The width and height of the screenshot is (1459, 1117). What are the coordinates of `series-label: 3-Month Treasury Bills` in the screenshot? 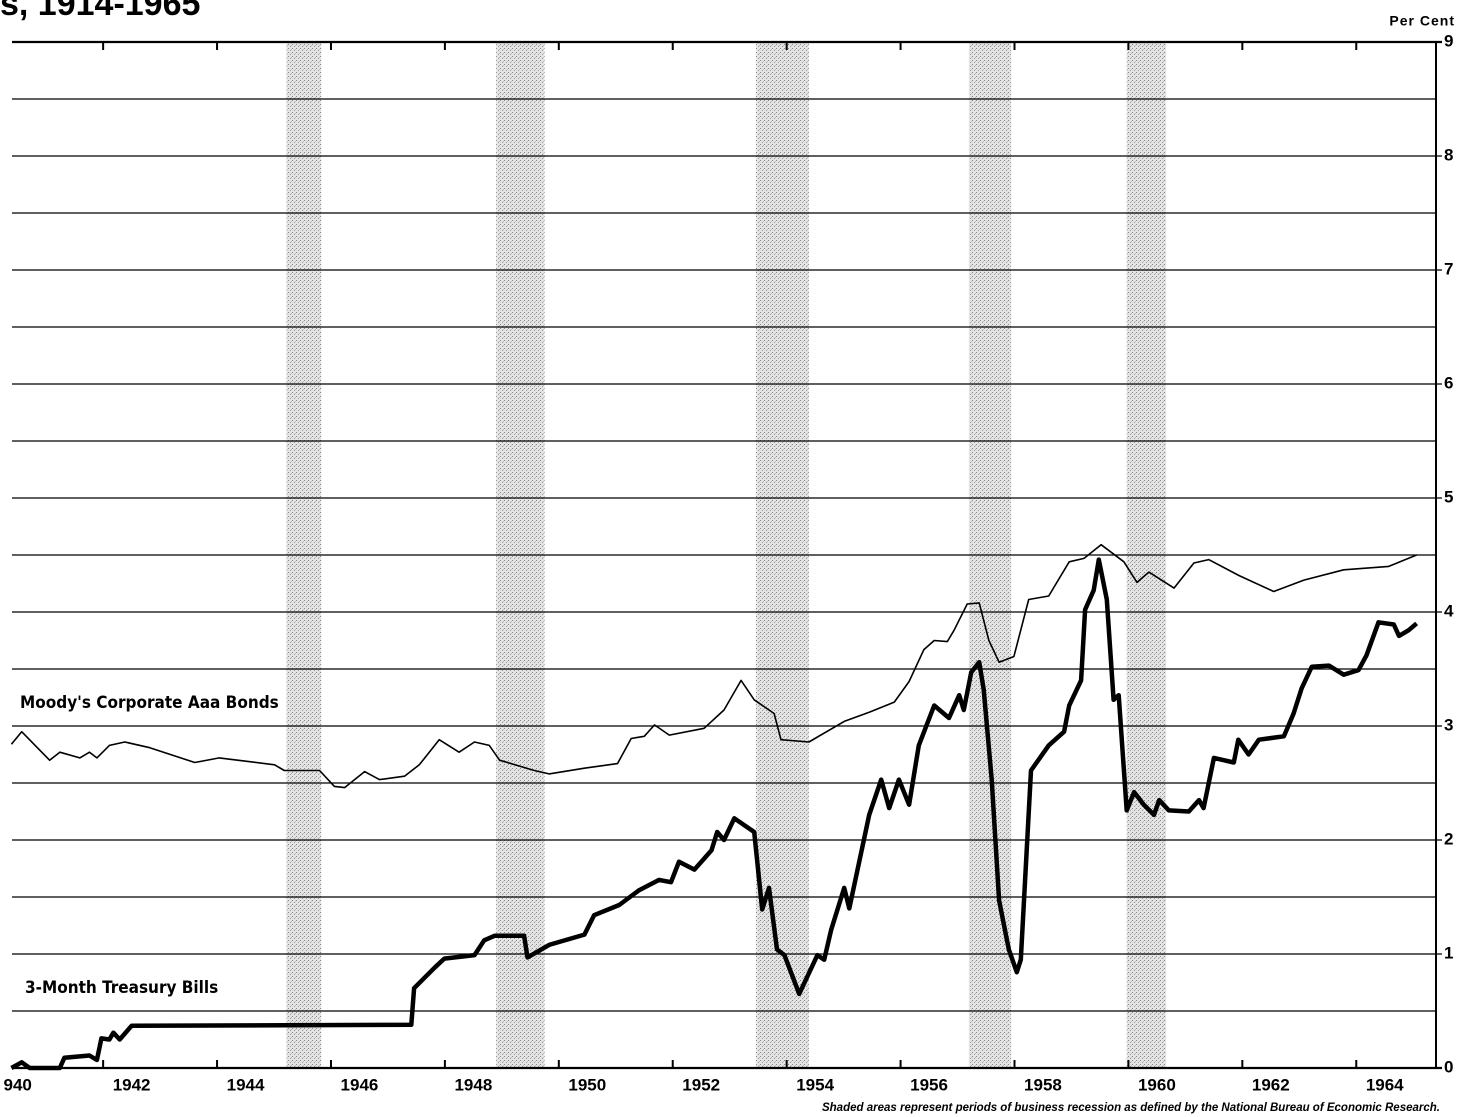 It's located at (121, 988).